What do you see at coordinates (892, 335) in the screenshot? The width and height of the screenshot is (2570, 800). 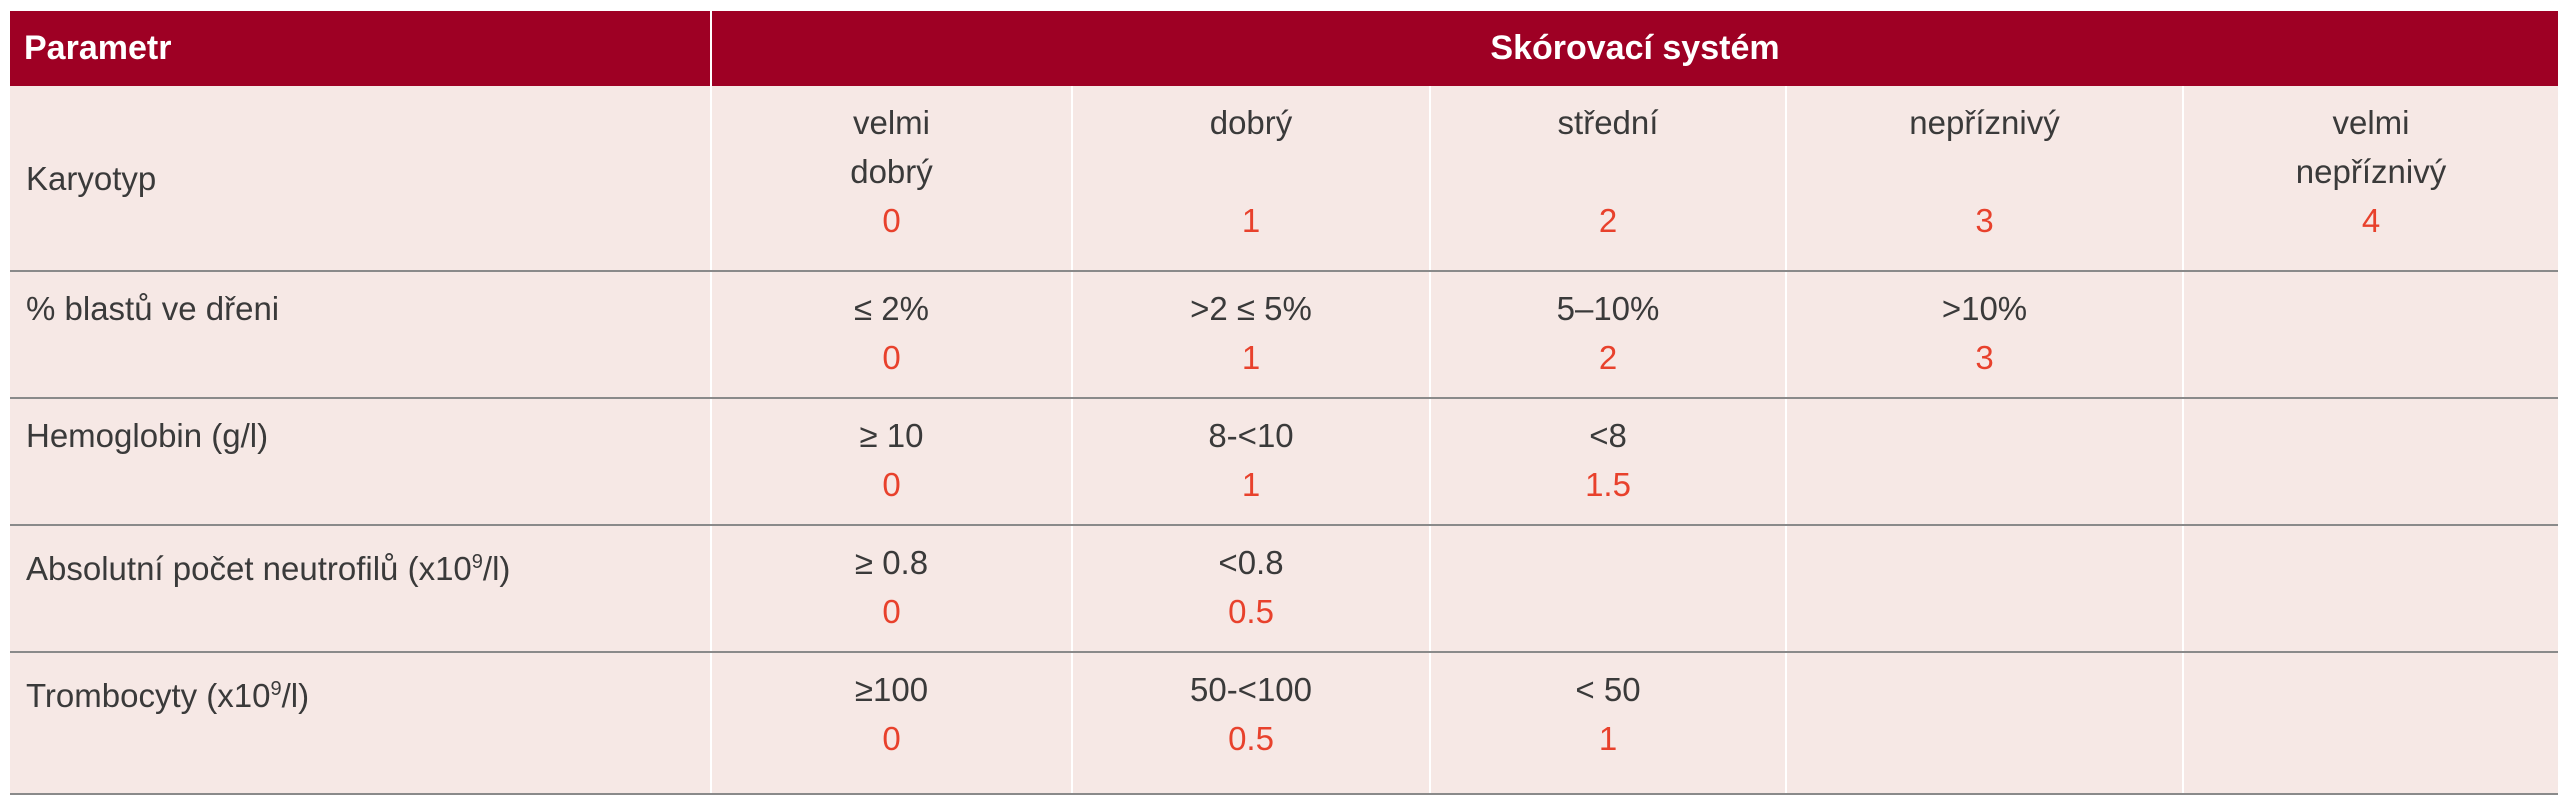 I see `cell-blasts-0: ≤ 2% 0` at bounding box center [892, 335].